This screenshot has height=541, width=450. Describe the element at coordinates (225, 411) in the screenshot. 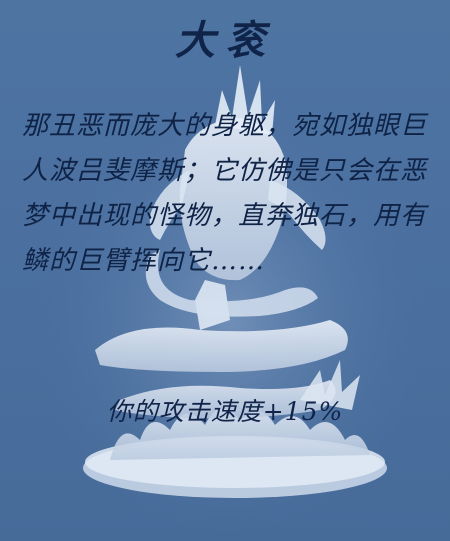

I see `item-effect-text: 你的攻击速度+15%` at that location.